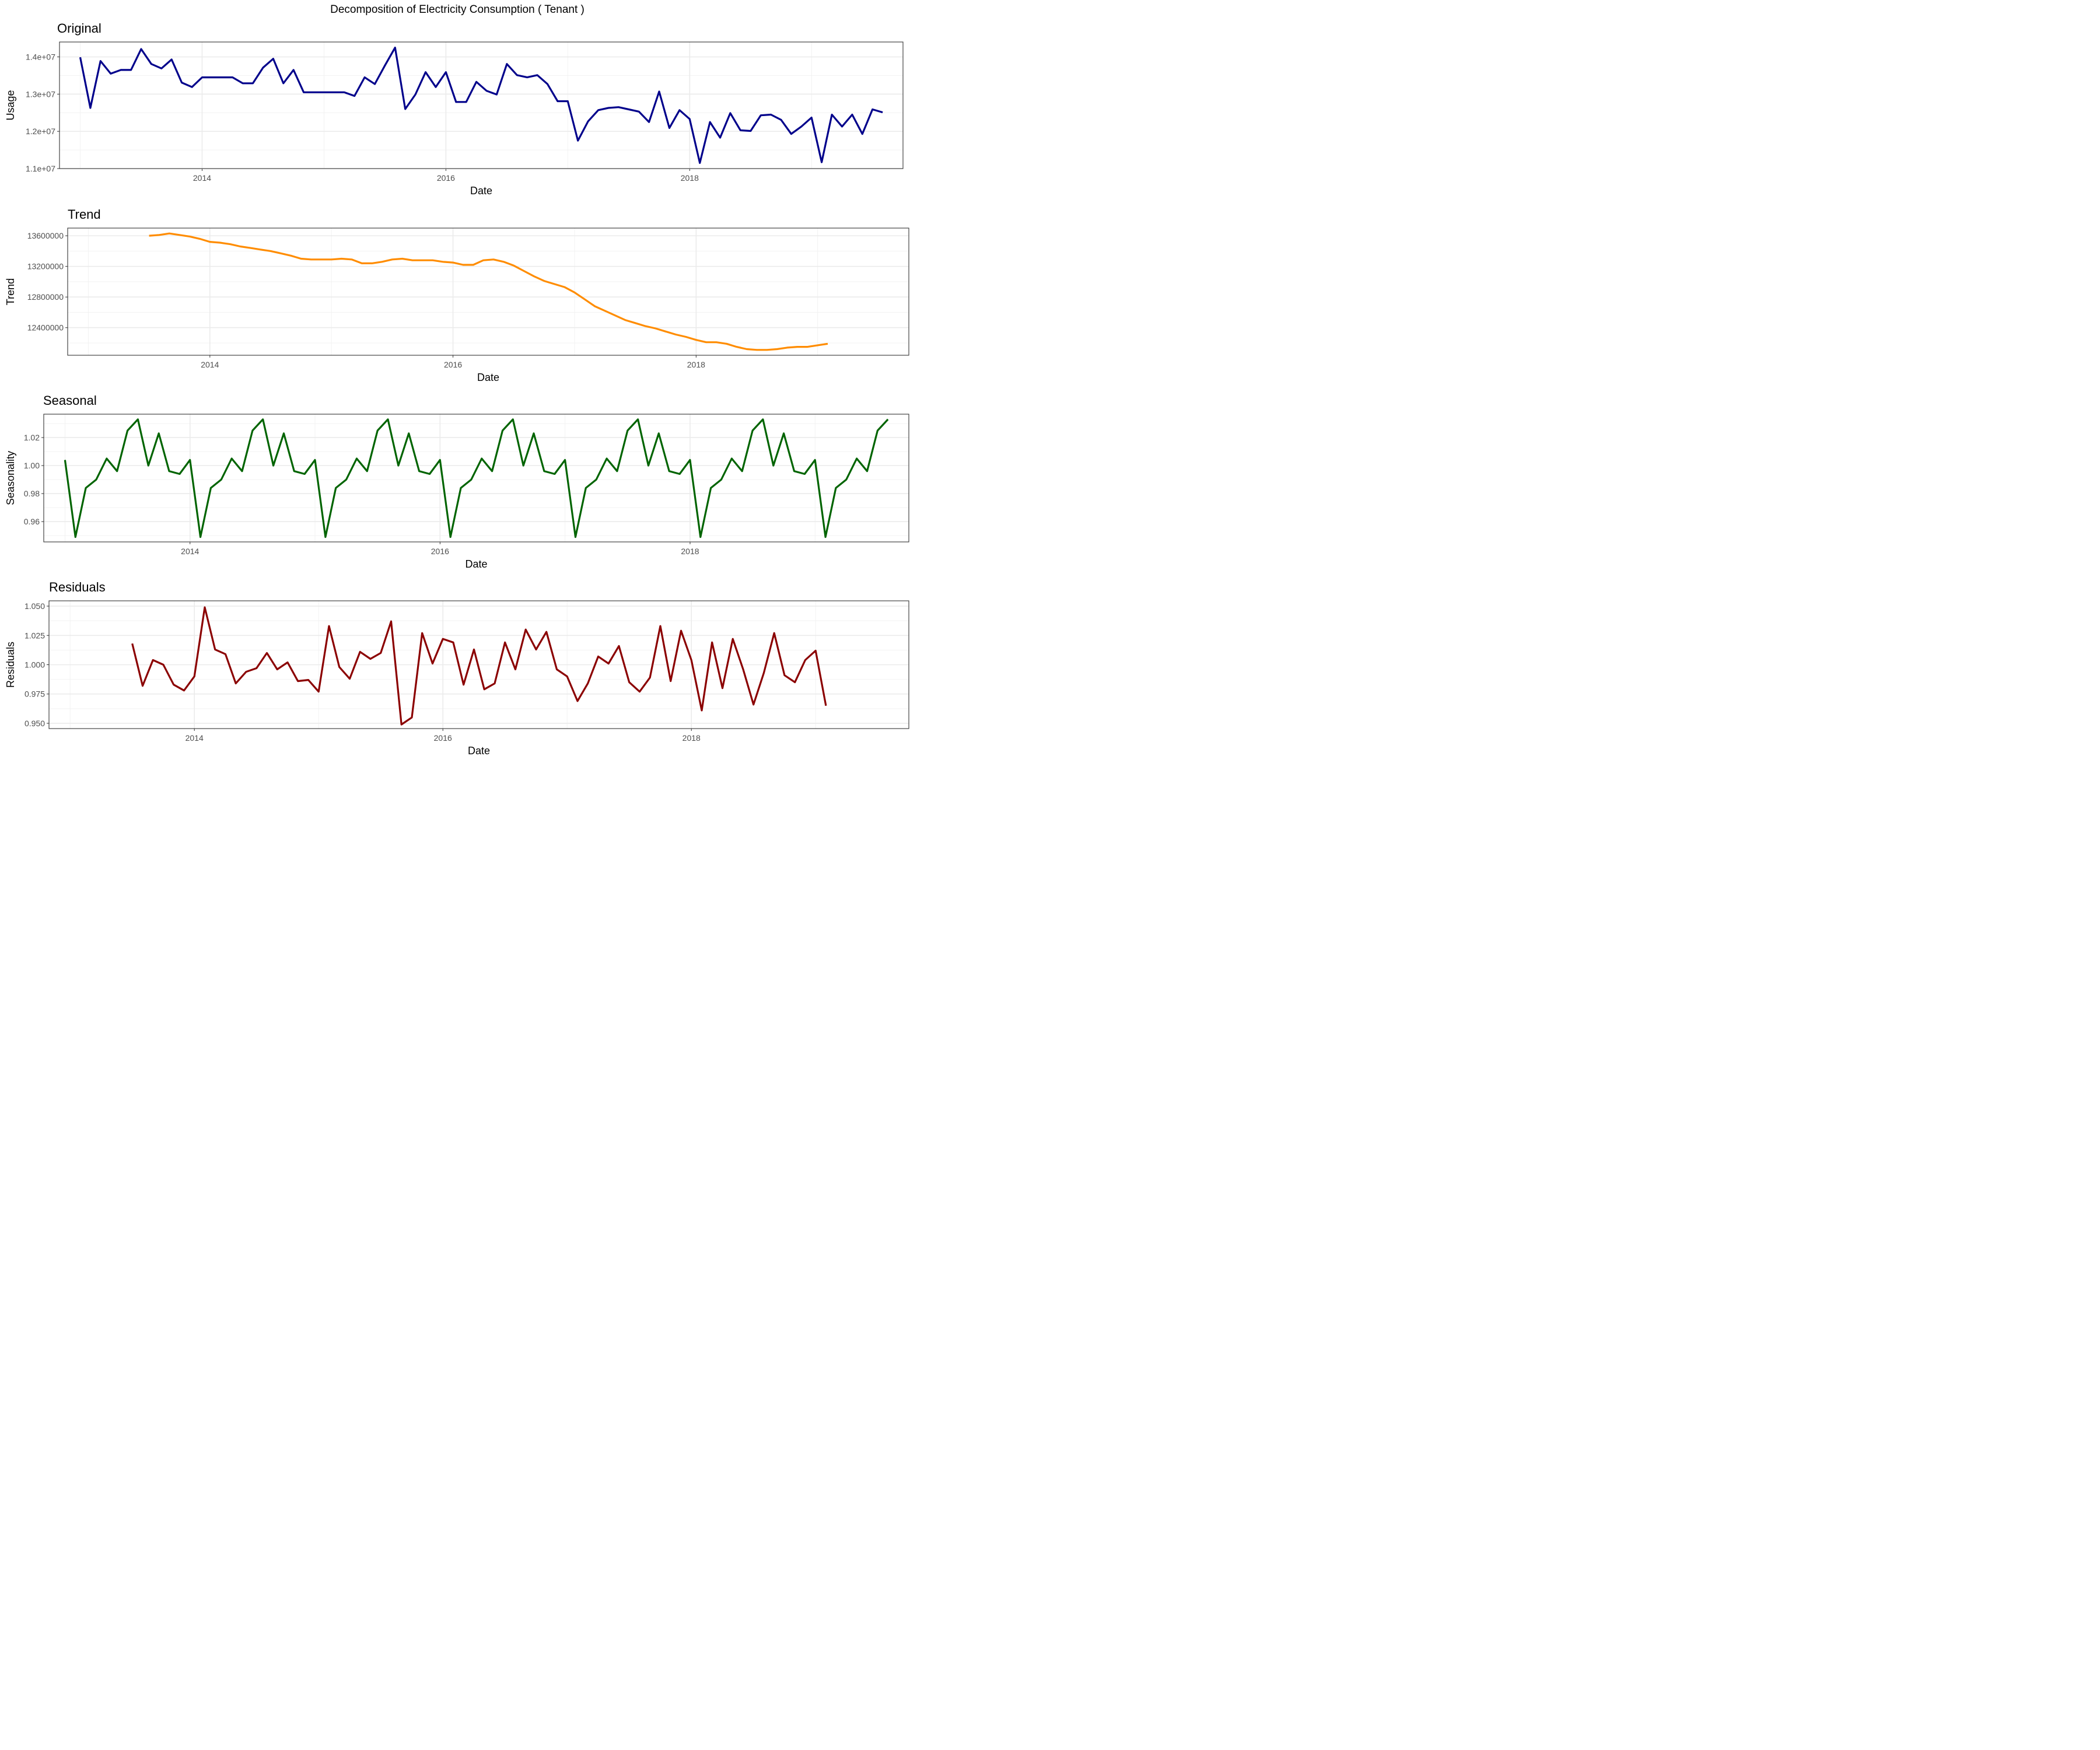  What do you see at coordinates (41, 94) in the screenshot?
I see `panel-original-y-tick-label: 1.3e+07` at bounding box center [41, 94].